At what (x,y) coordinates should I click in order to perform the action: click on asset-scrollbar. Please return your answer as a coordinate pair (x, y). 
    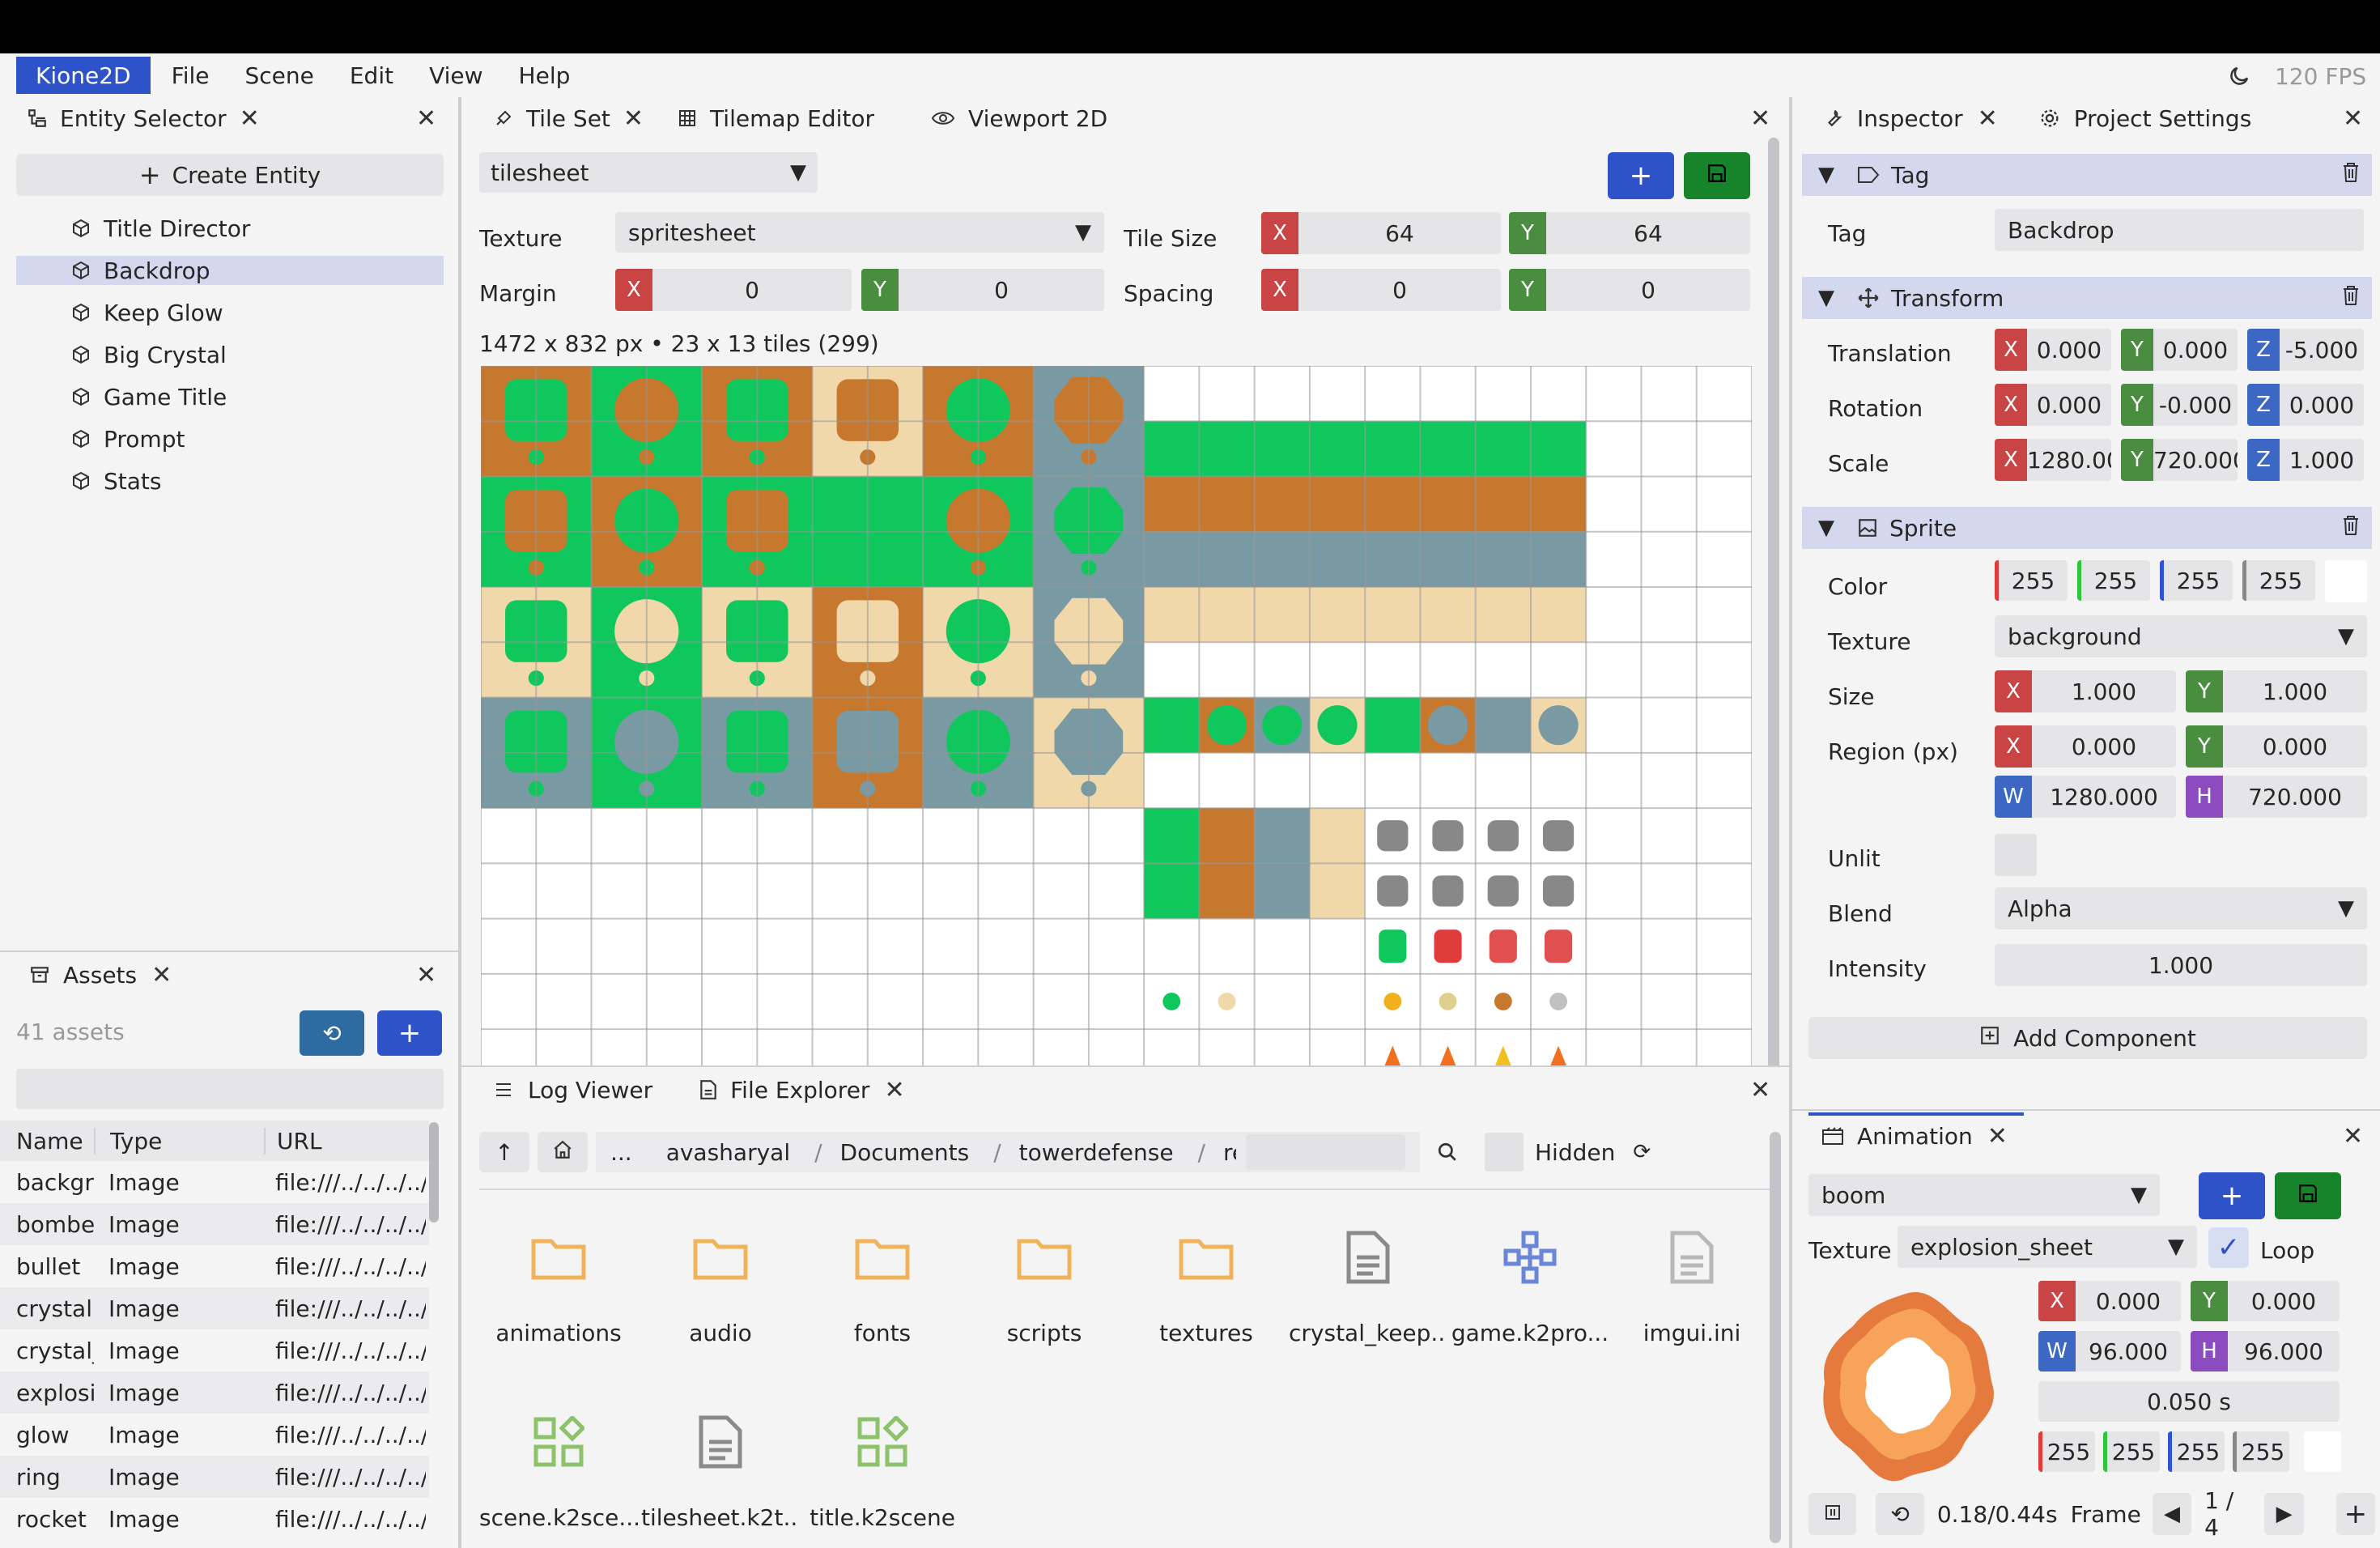
    Looking at the image, I should click on (434, 1172).